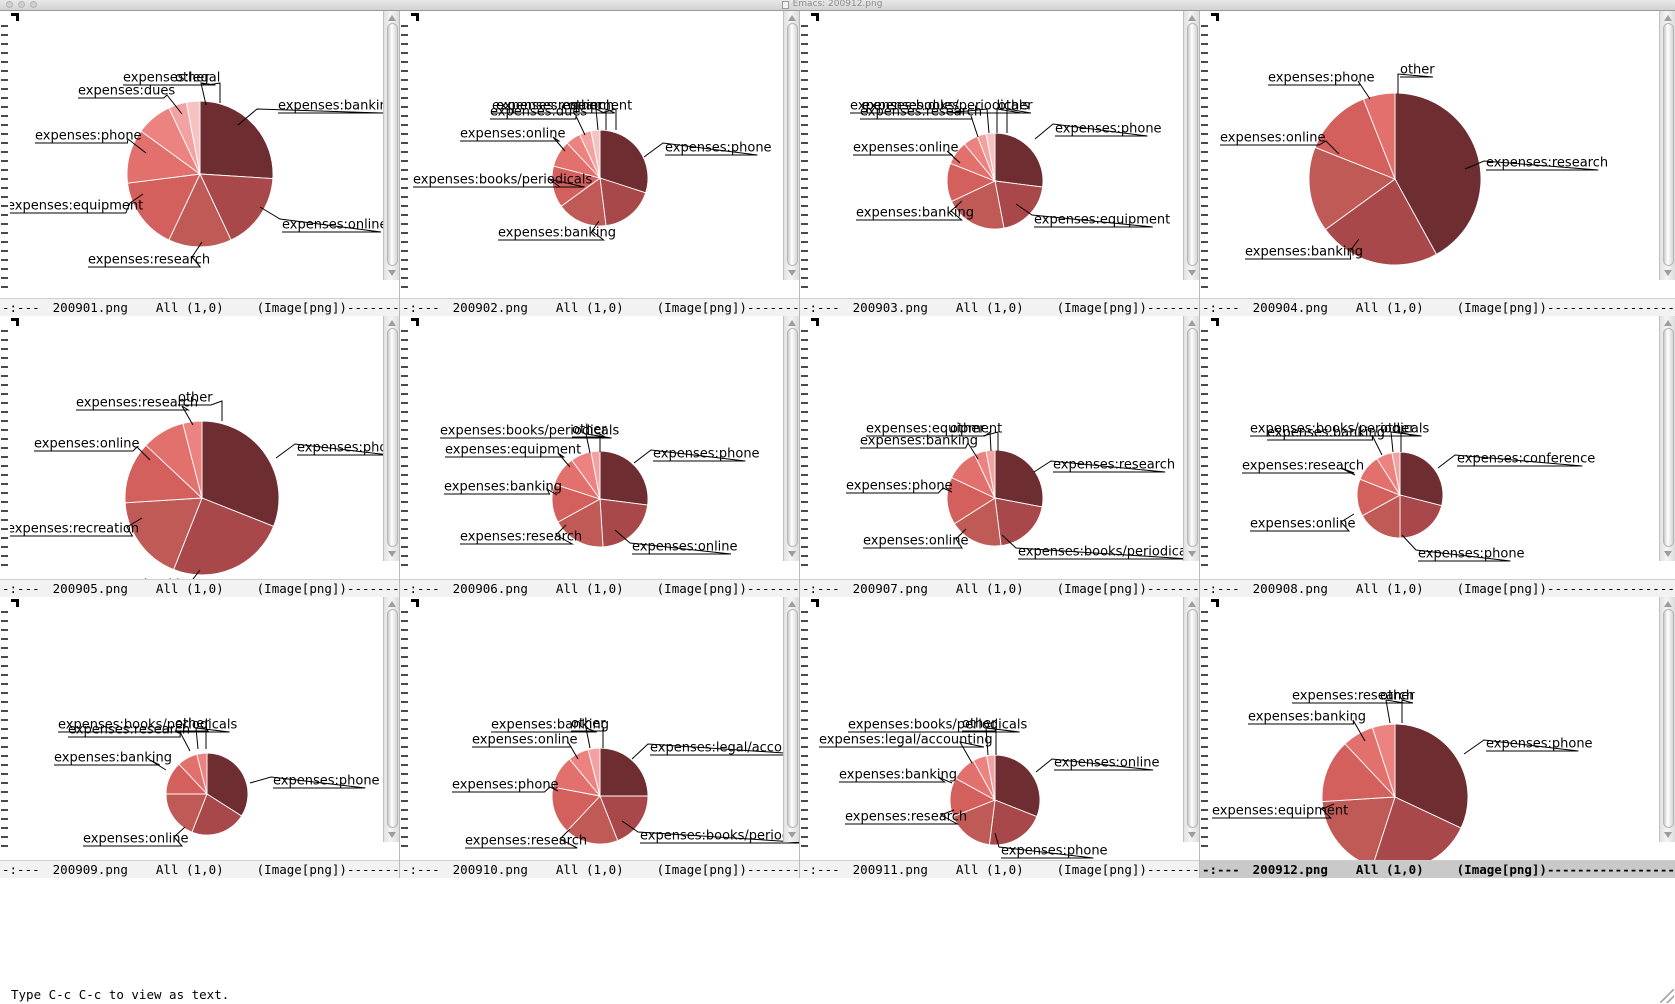 Image resolution: width=1675 pixels, height=1004 pixels. I want to click on mode-line-buffer-name: 200902.png, so click(490, 307).